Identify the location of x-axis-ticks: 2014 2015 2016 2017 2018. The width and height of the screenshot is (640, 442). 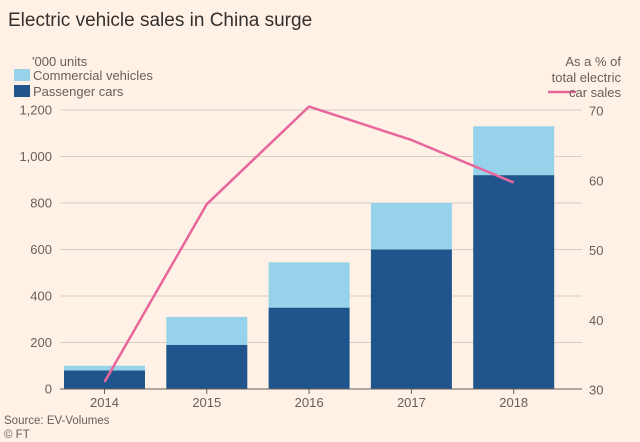
(309, 399).